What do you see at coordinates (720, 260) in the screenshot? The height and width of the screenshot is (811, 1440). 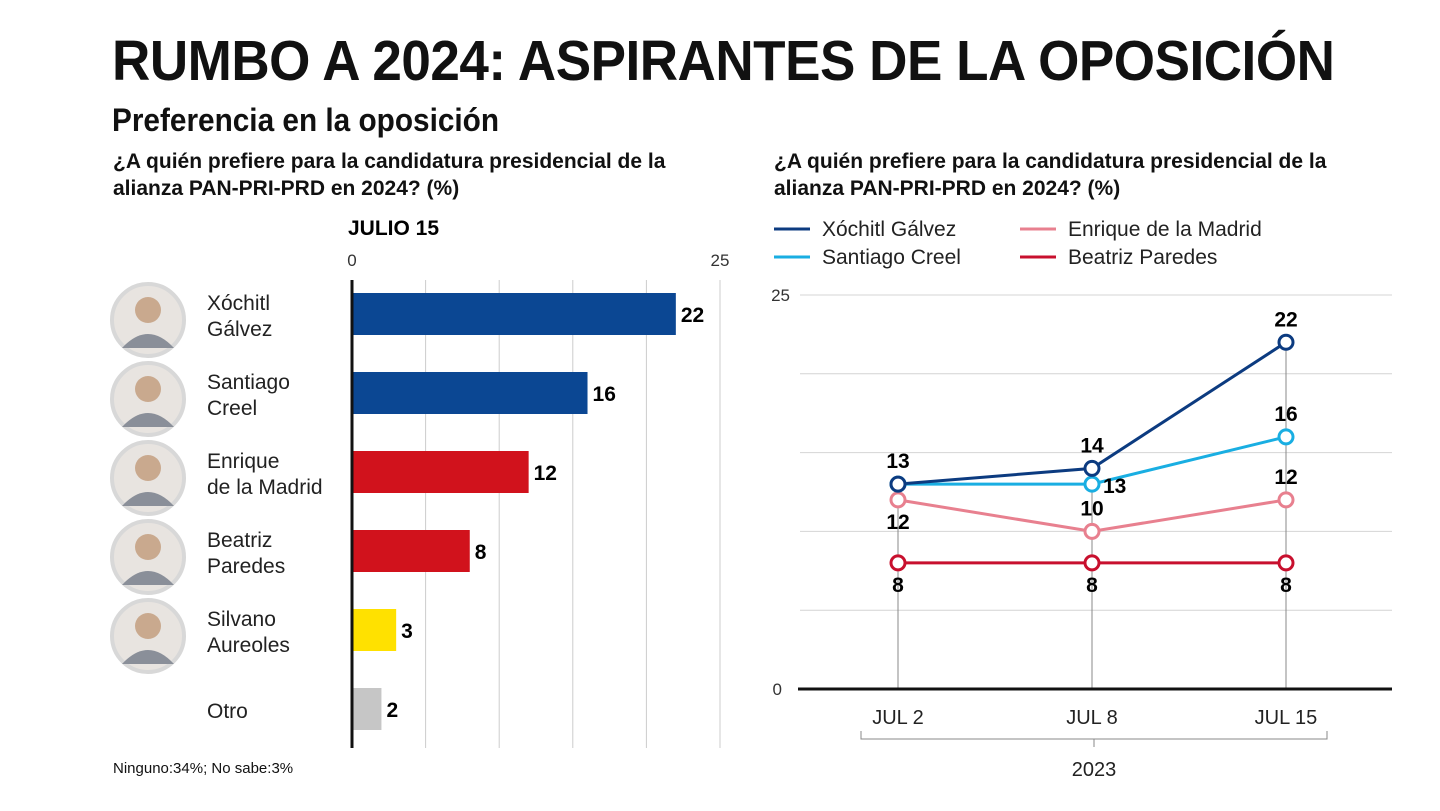 I see `x-tick-label: 25` at bounding box center [720, 260].